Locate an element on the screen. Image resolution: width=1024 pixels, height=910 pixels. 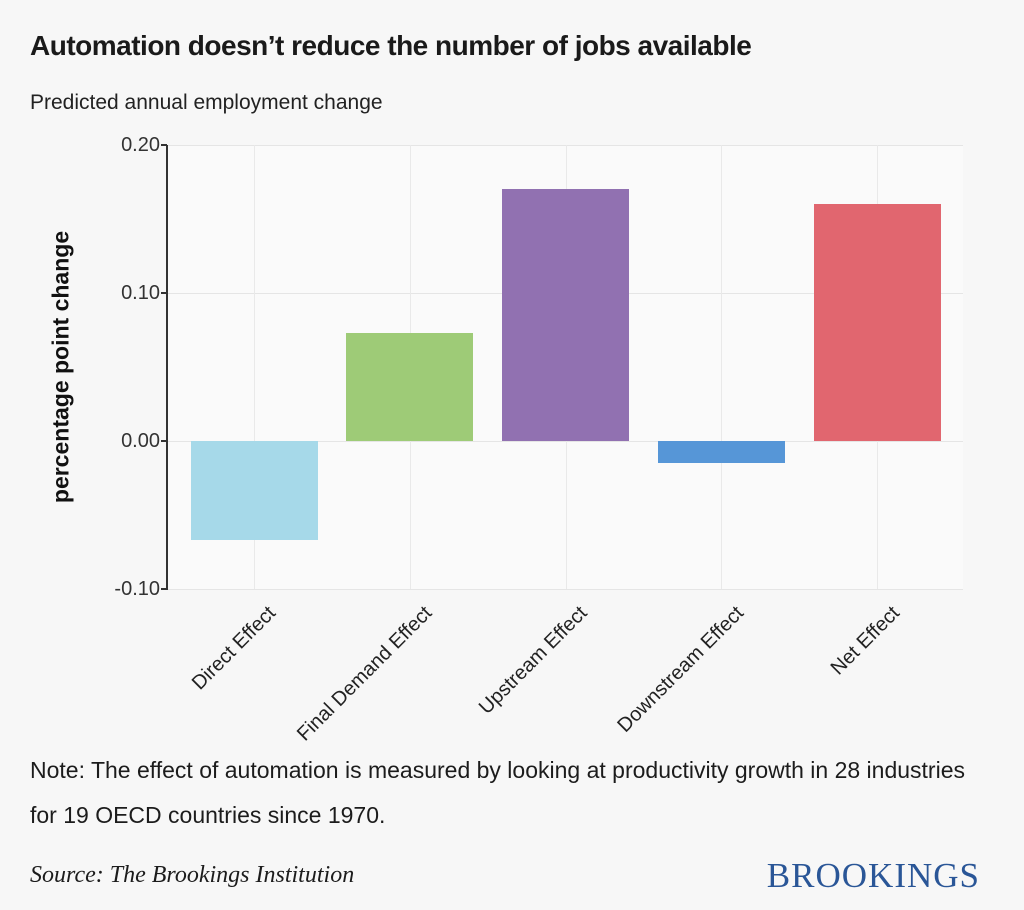
x-axis-label: Downstream Effect is located at coordinates (680, 669).